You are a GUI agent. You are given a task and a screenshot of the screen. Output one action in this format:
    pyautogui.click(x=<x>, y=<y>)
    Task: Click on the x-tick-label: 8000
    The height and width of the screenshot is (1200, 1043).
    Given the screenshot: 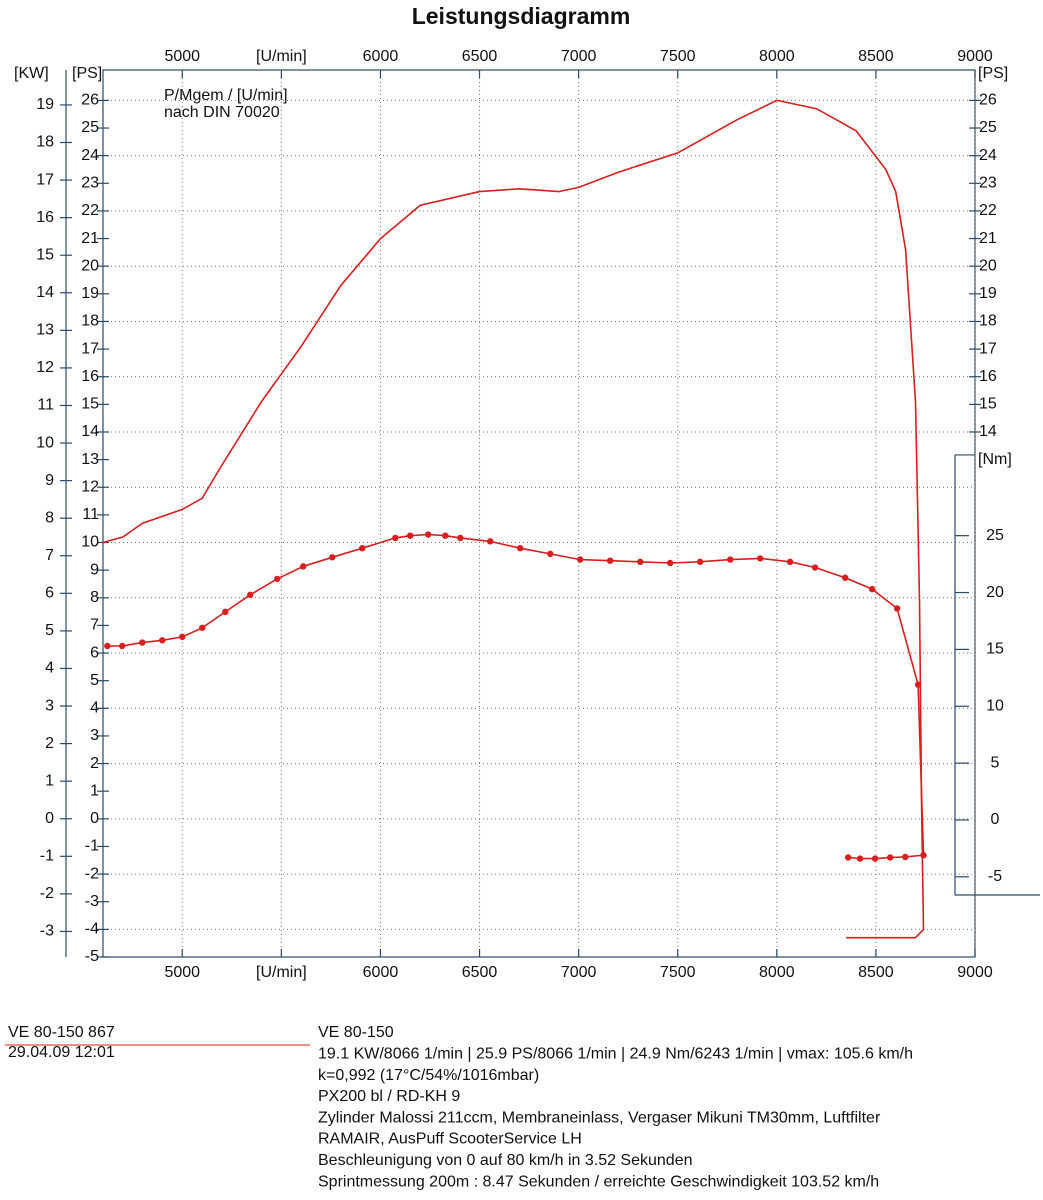 What is the action you would take?
    pyautogui.click(x=777, y=972)
    